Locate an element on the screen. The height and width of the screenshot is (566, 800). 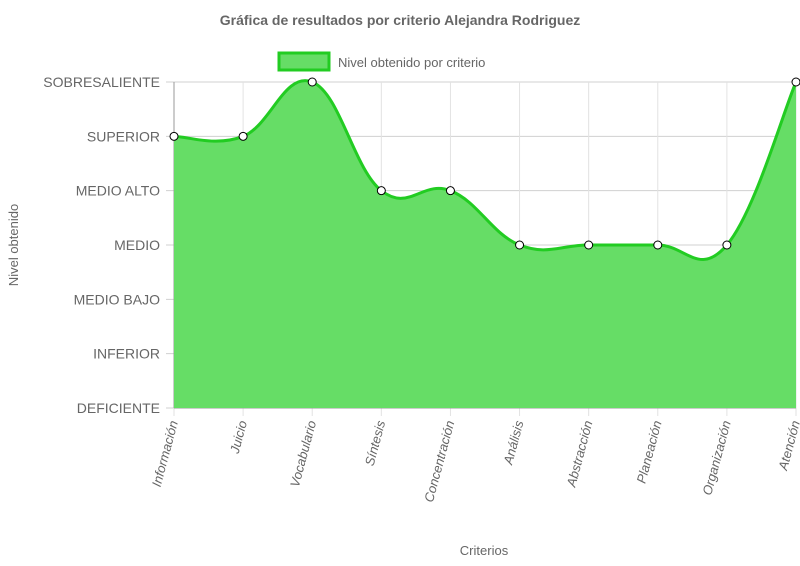
x-tick-label: Vocabulario is located at coordinates (303, 454).